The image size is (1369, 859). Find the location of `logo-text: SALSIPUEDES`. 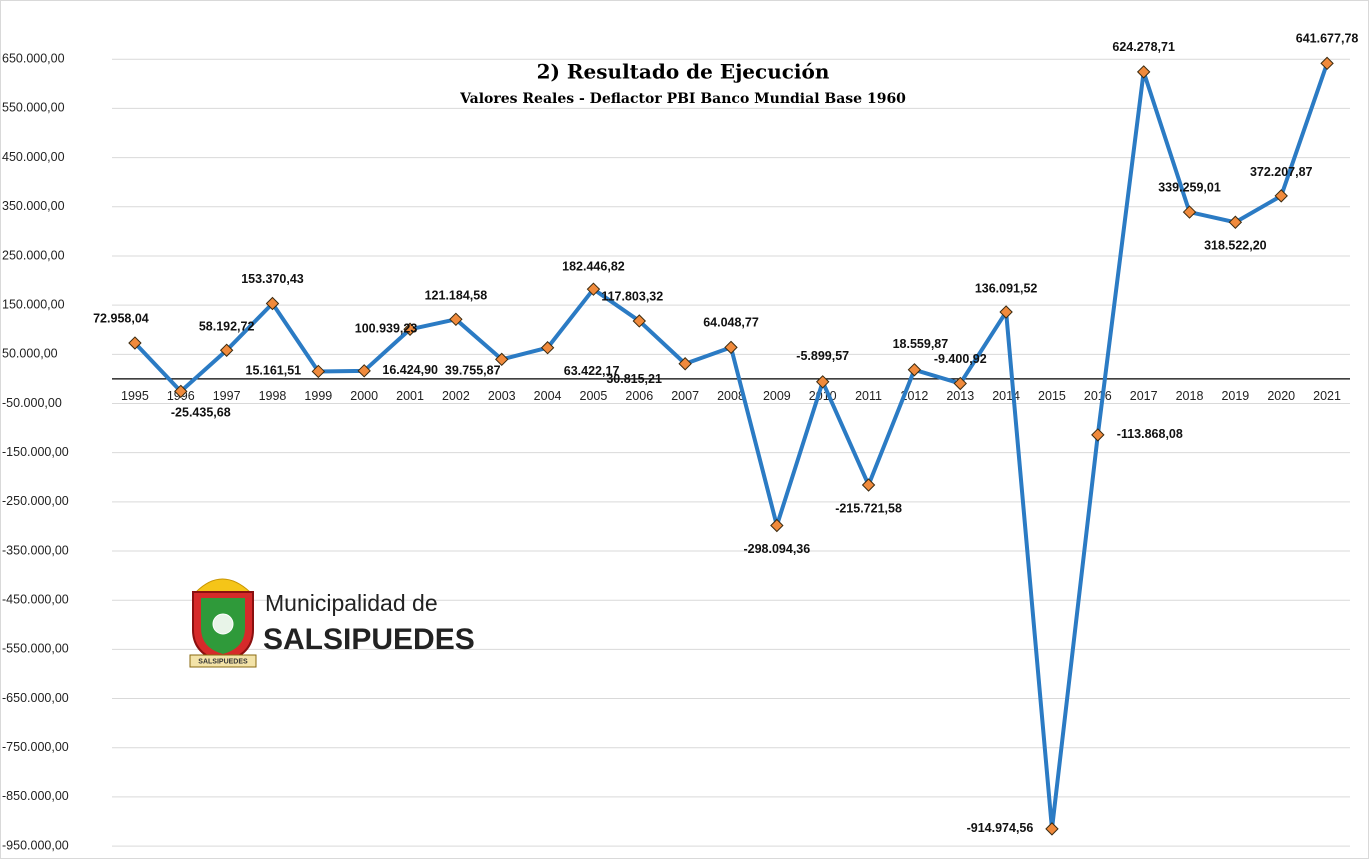

logo-text: SALSIPUEDES is located at coordinates (369, 639).